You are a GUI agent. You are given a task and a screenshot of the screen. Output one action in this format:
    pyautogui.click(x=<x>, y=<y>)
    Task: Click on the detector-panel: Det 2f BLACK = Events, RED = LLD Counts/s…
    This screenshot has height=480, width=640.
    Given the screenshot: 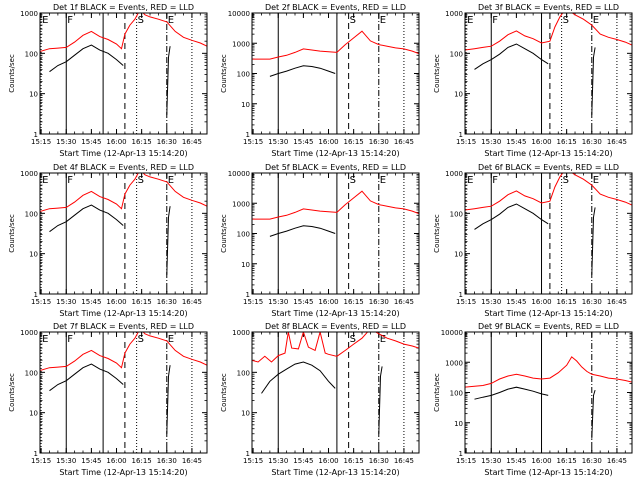 What is the action you would take?
    pyautogui.click(x=320, y=80)
    